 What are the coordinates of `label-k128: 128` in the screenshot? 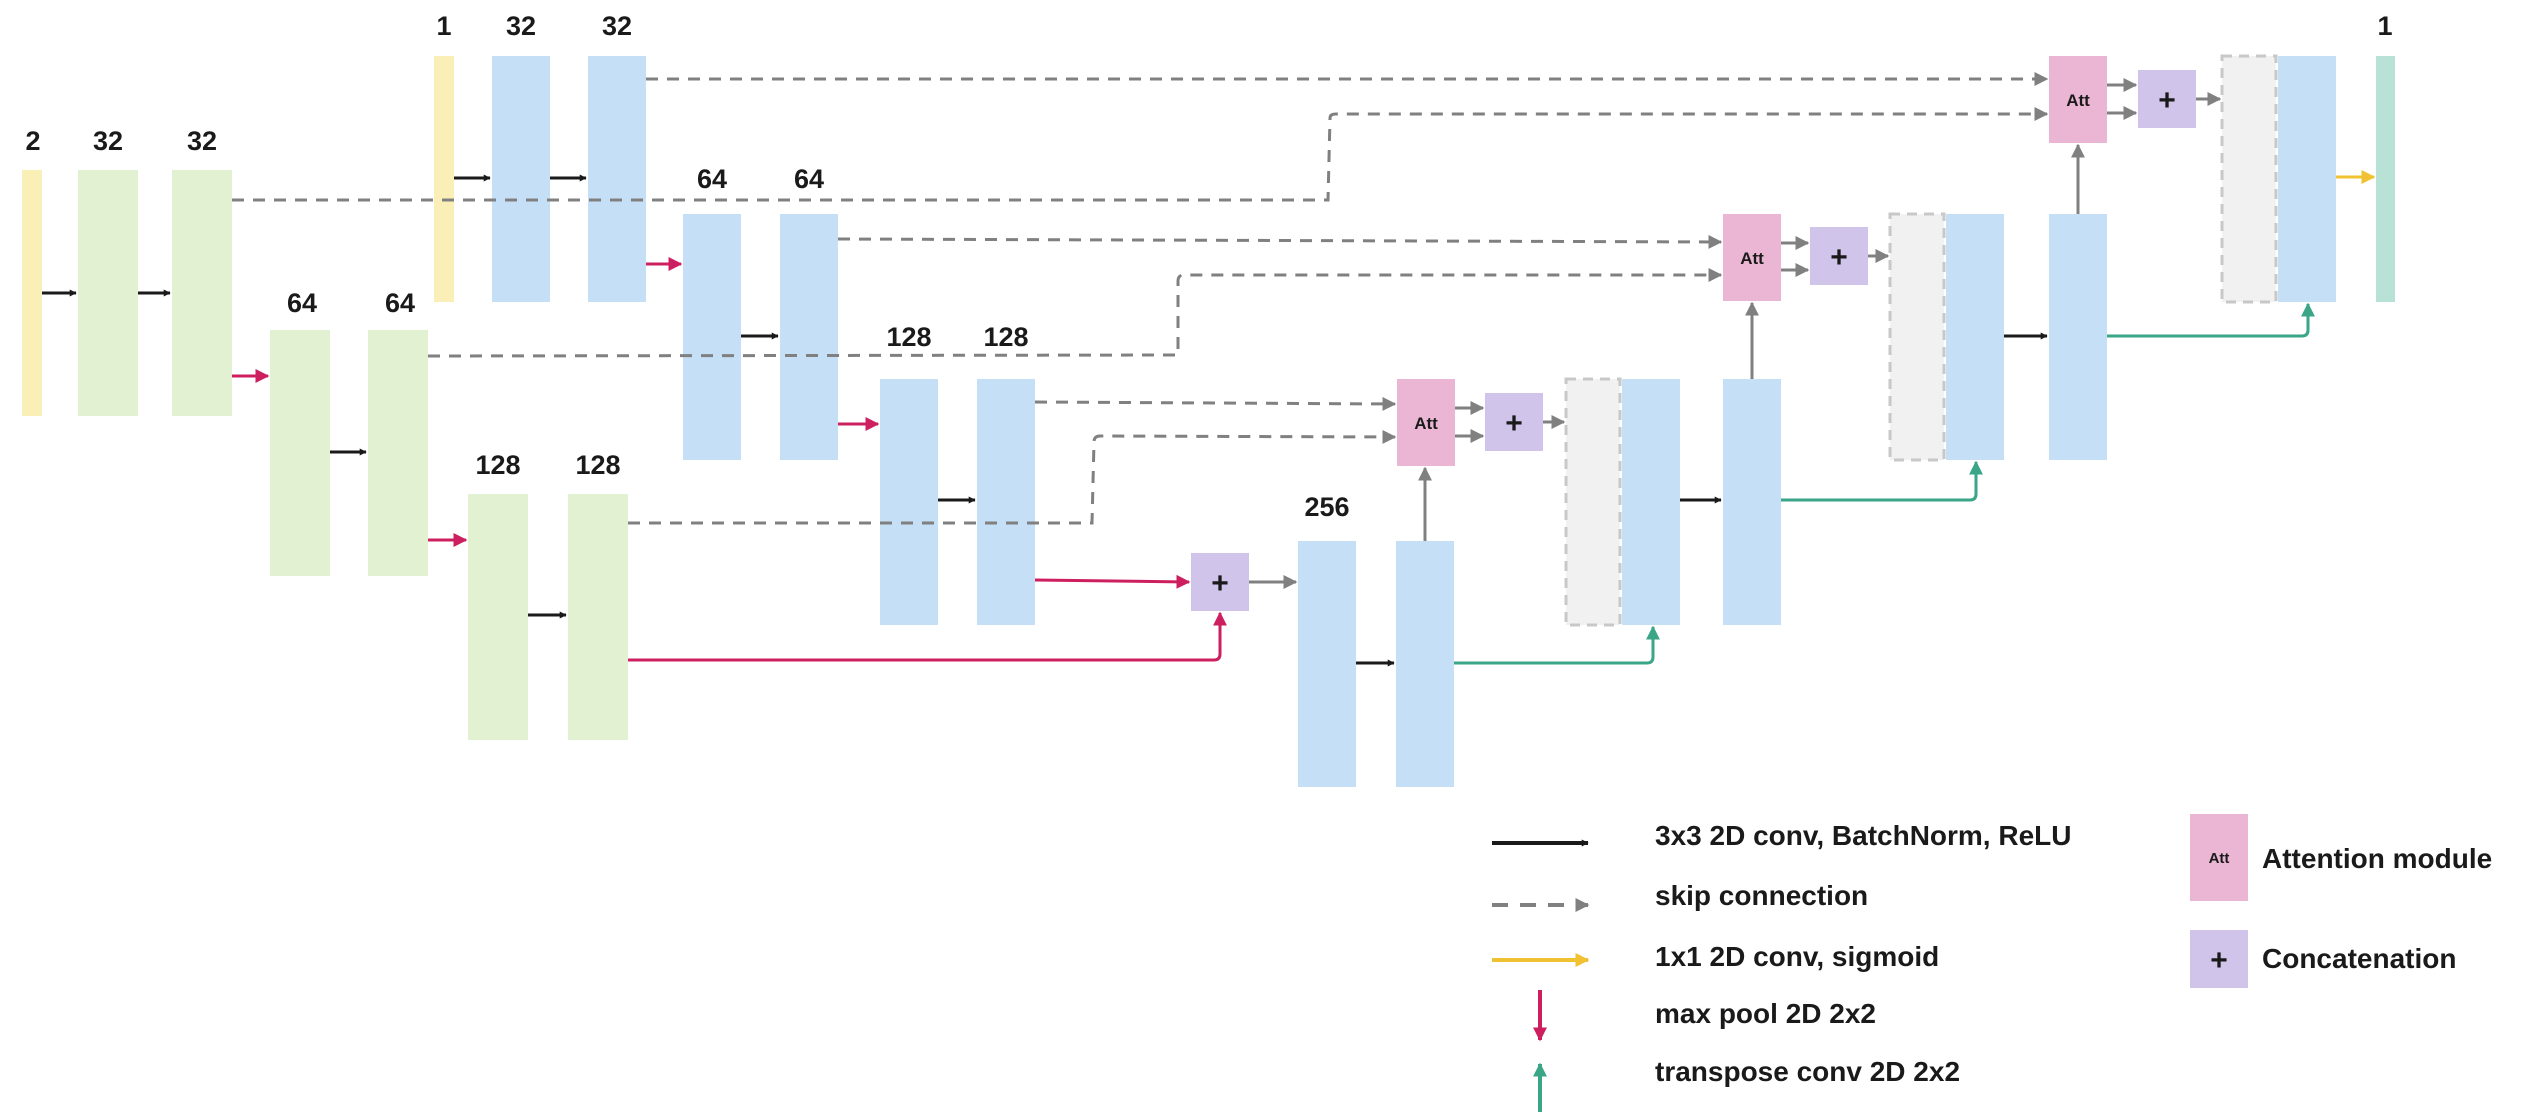 It's located at (908, 337).